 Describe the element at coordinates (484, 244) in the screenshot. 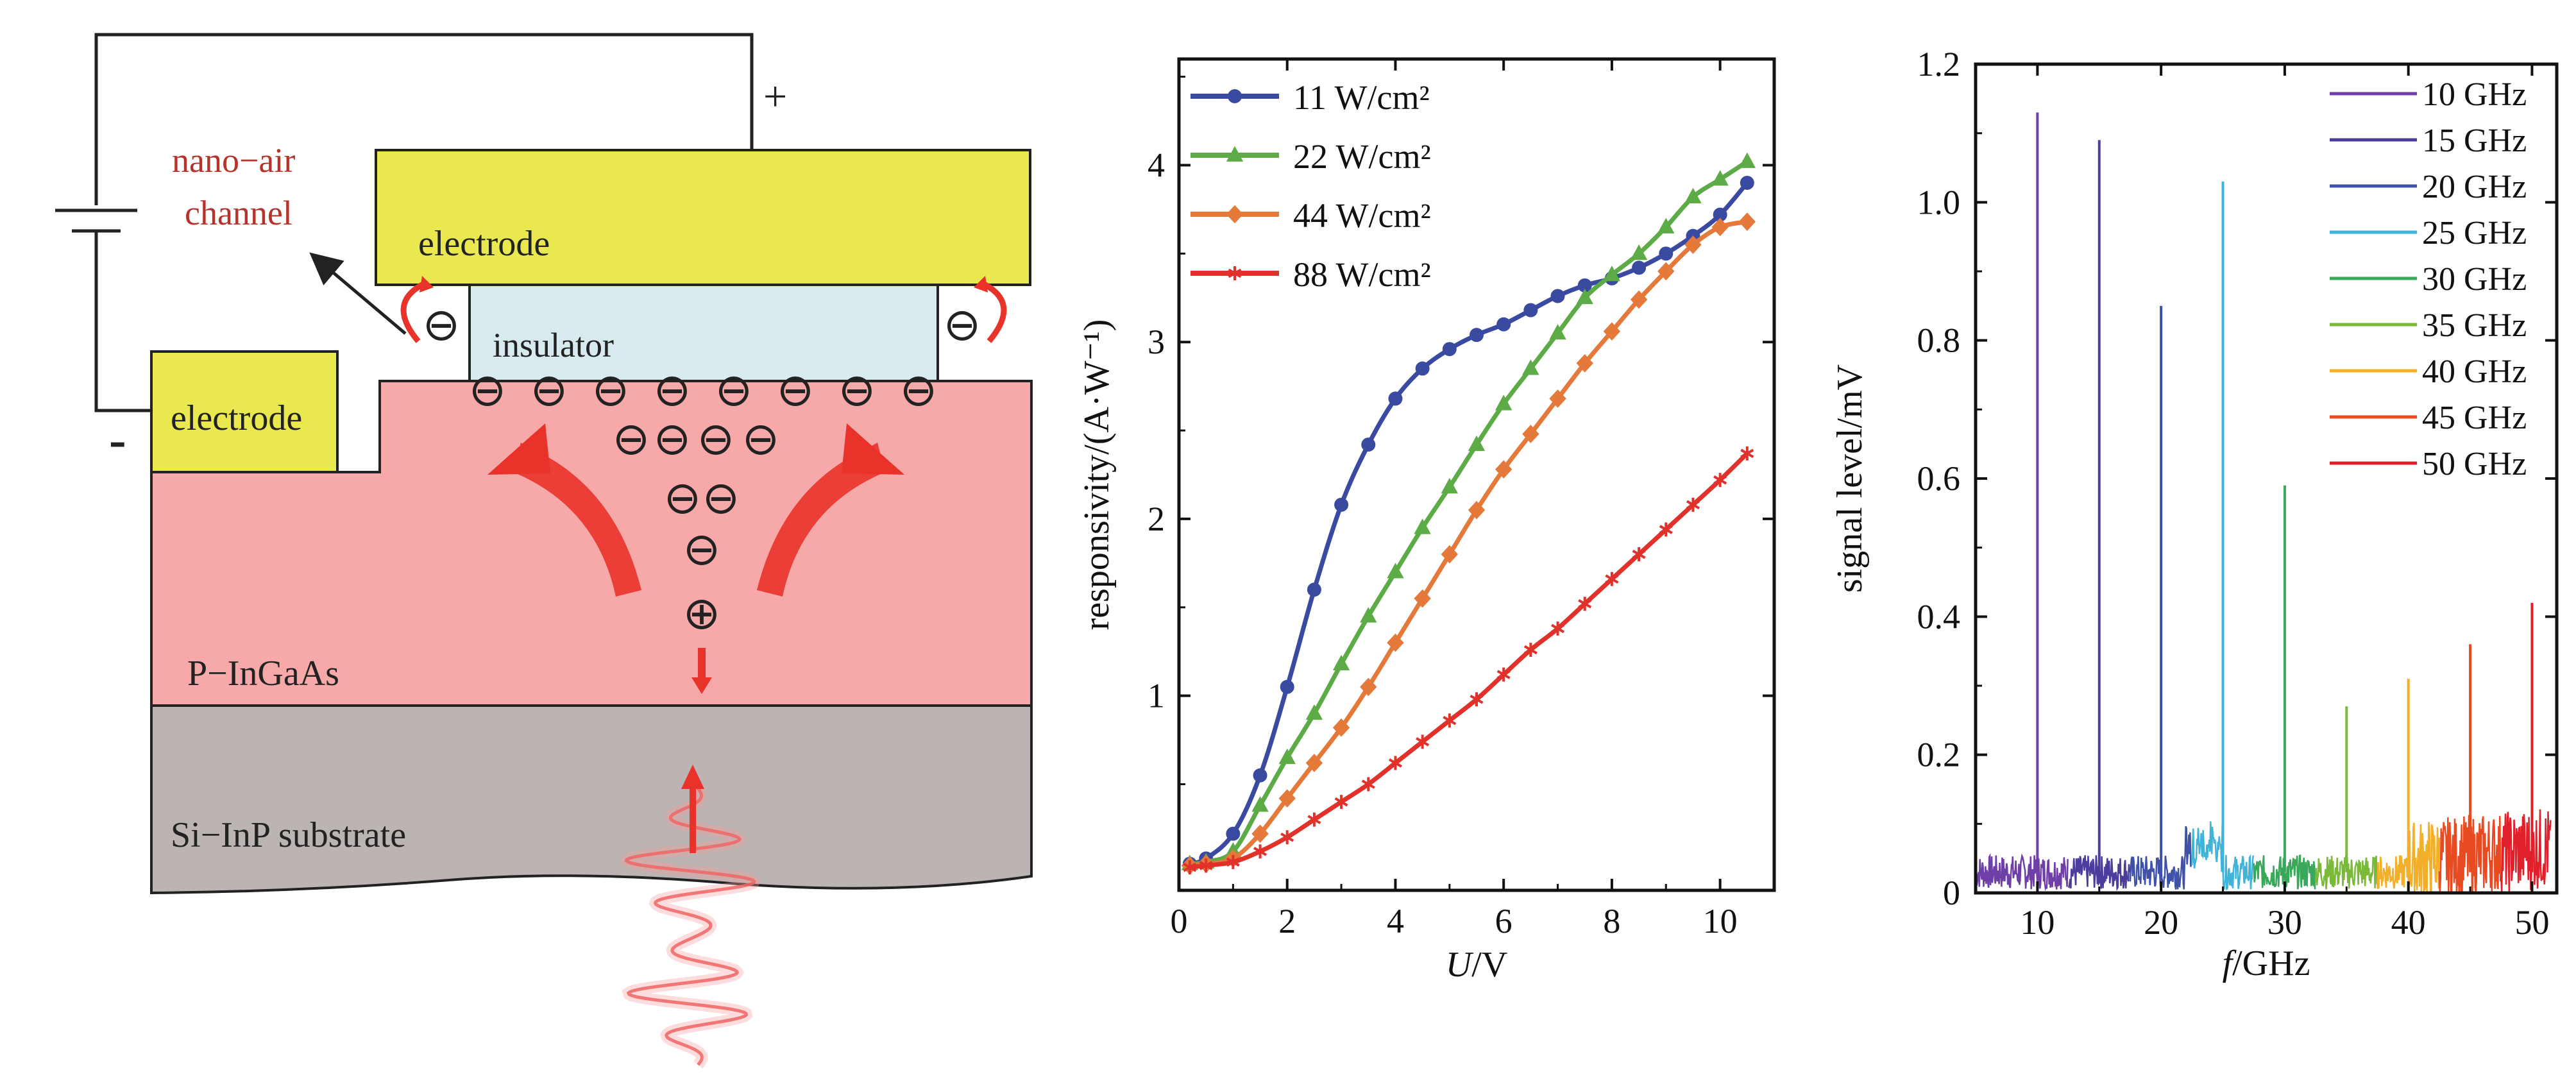

I see `electrode-top-label: electrode` at that location.